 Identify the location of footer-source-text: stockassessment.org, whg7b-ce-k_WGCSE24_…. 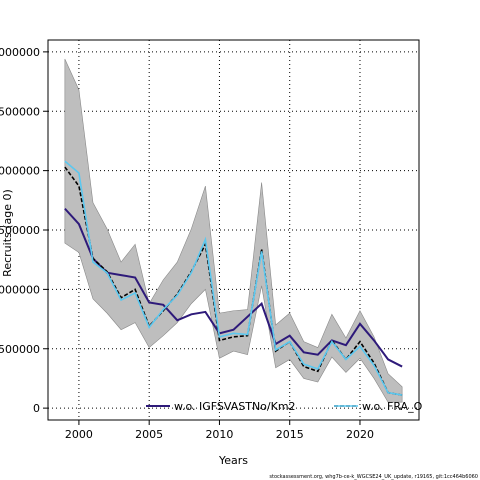
(373, 477).